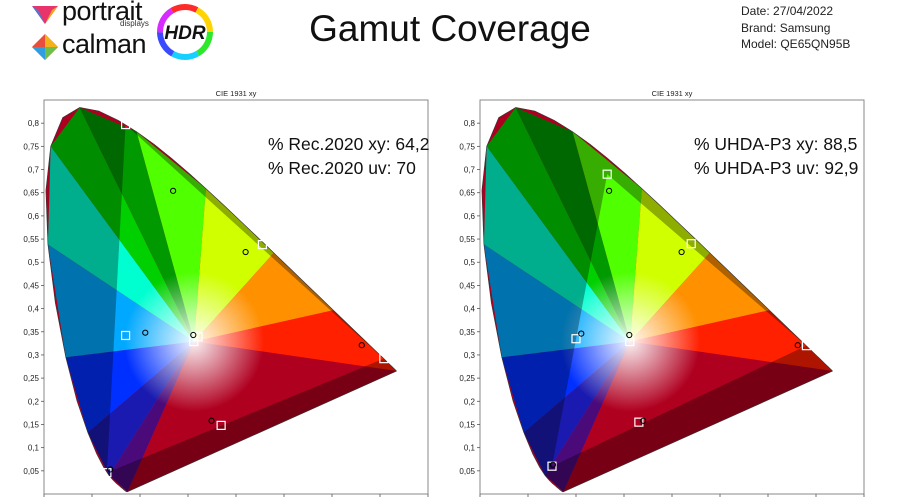 Image resolution: width=900 pixels, height=500 pixels. I want to click on coverage-uv-text: % Rec.2020 uv: 70, so click(342, 168).